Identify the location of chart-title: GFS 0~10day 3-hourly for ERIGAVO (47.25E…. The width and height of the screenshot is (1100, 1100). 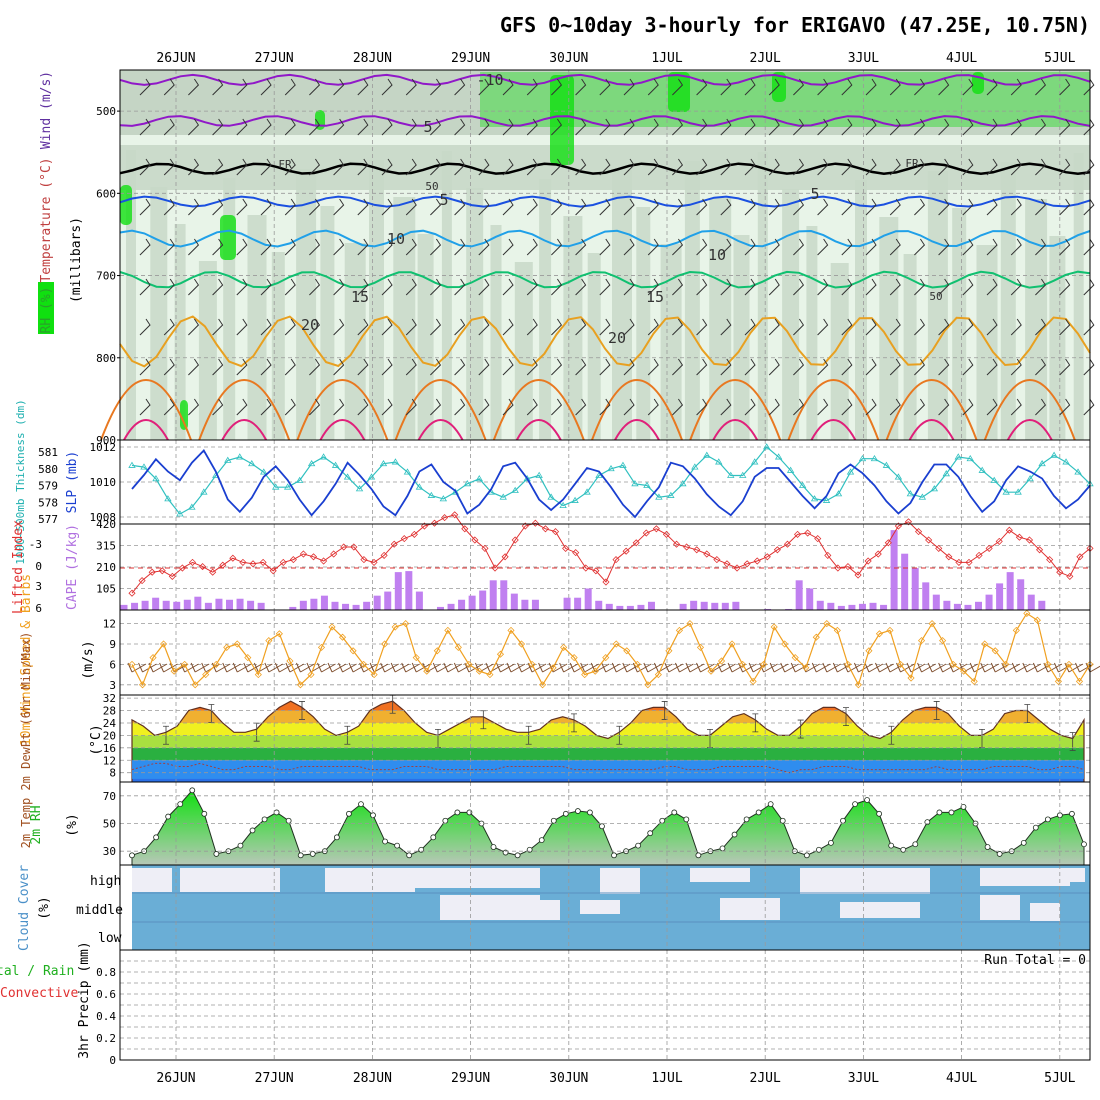
(795, 25).